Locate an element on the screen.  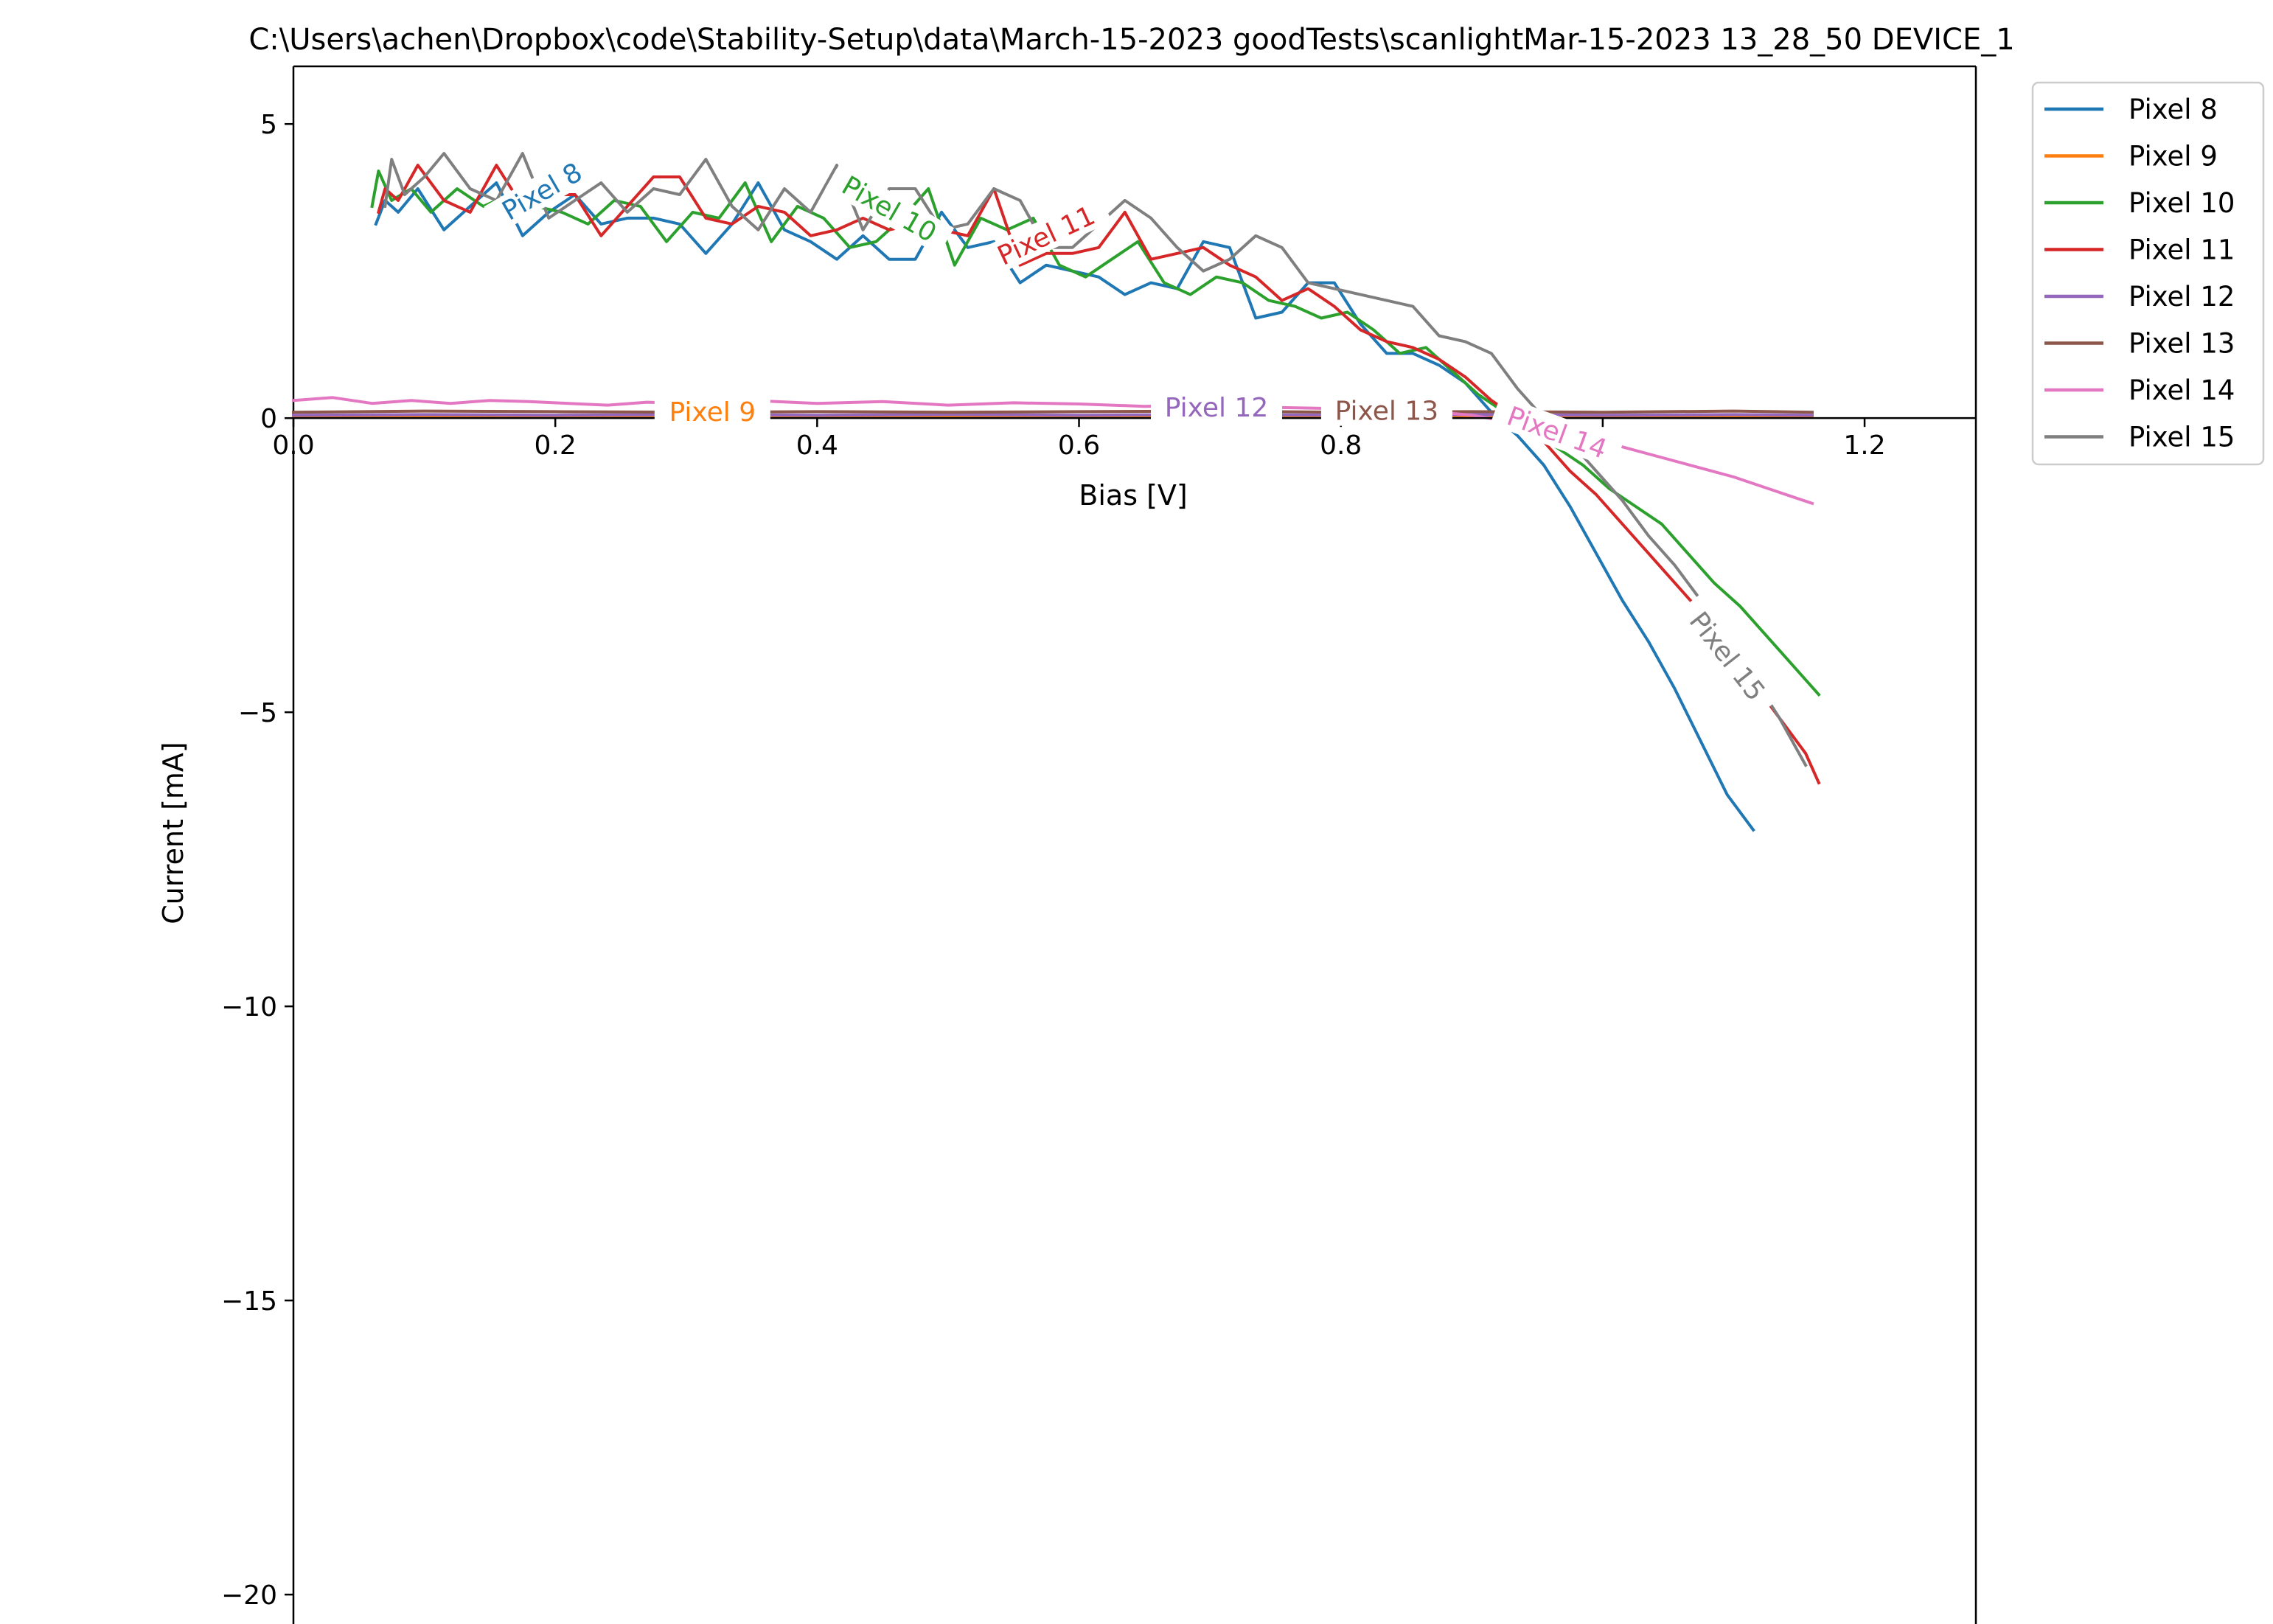
x-tick-label: 0.4 is located at coordinates (817, 446).